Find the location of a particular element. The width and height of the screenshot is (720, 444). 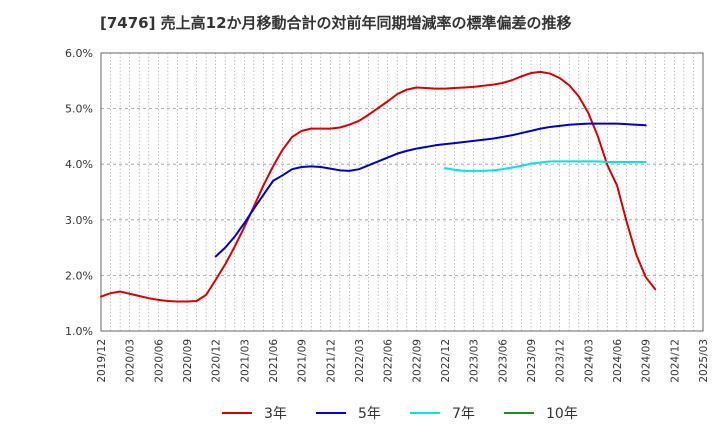

x-tick-label: 2020/03 is located at coordinates (131, 361).